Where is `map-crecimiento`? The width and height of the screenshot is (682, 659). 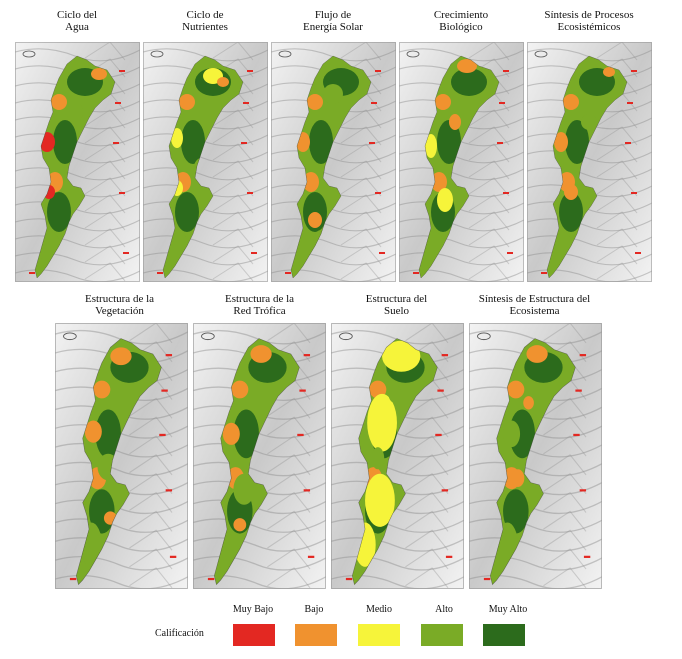
map-crecimiento is located at coordinates (461, 162).